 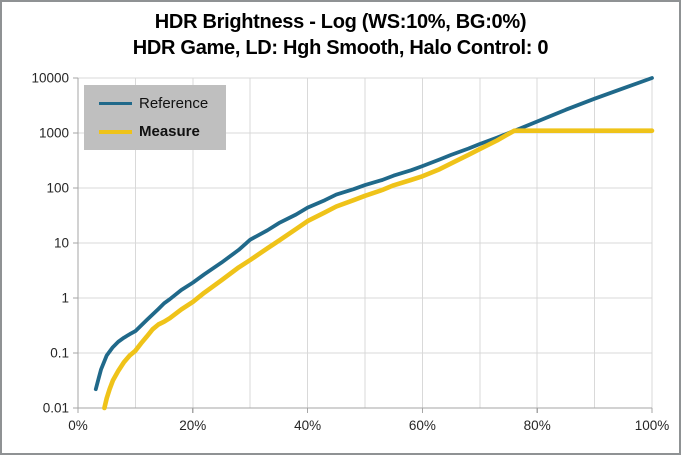 I want to click on y-tick-label: 0.01, so click(x=56, y=408).